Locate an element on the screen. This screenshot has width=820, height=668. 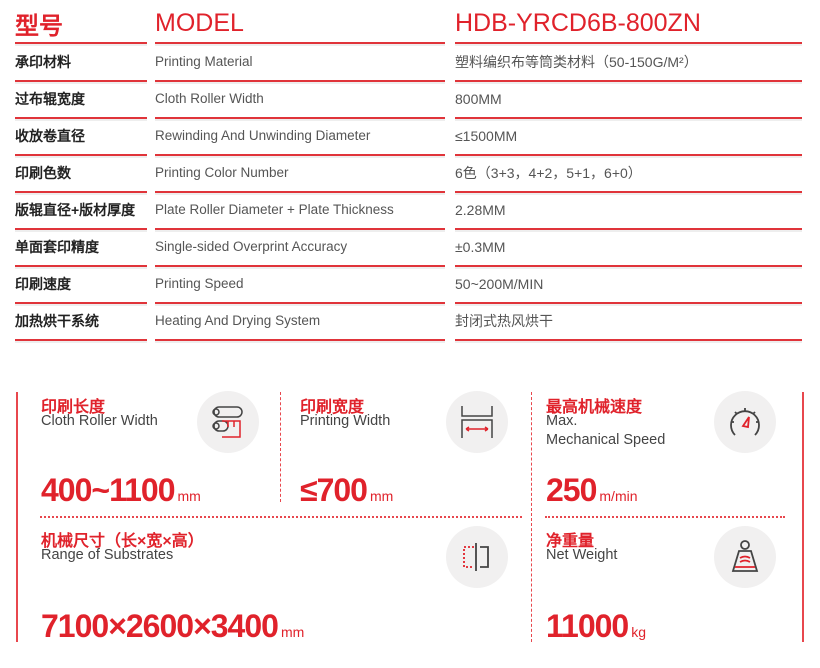
card-subtitle: Printing Width is located at coordinates (345, 421).